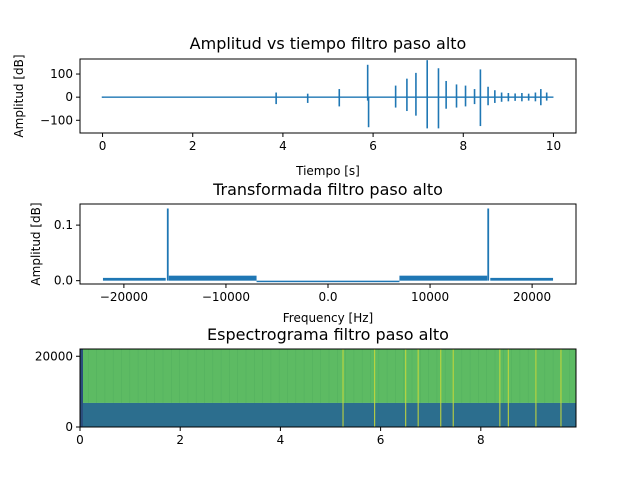 The image size is (640, 480). I want to click on spectrogram-title: Espectrograma filtro paso alto, so click(328, 334).